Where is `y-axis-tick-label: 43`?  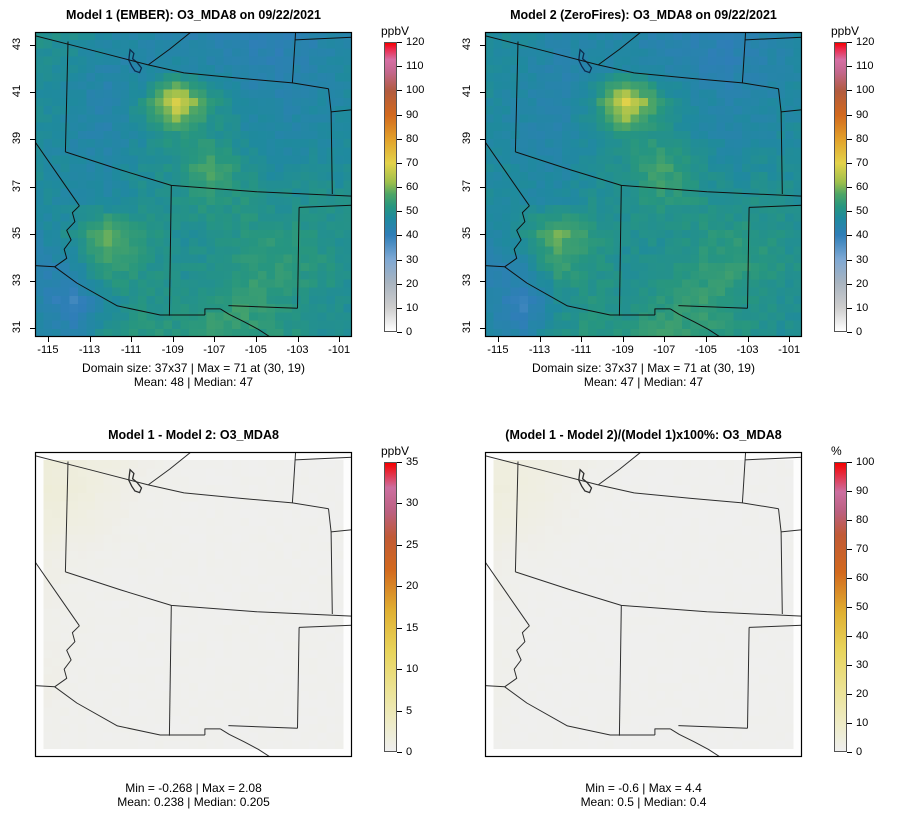 y-axis-tick-label: 43 is located at coordinates (467, 44).